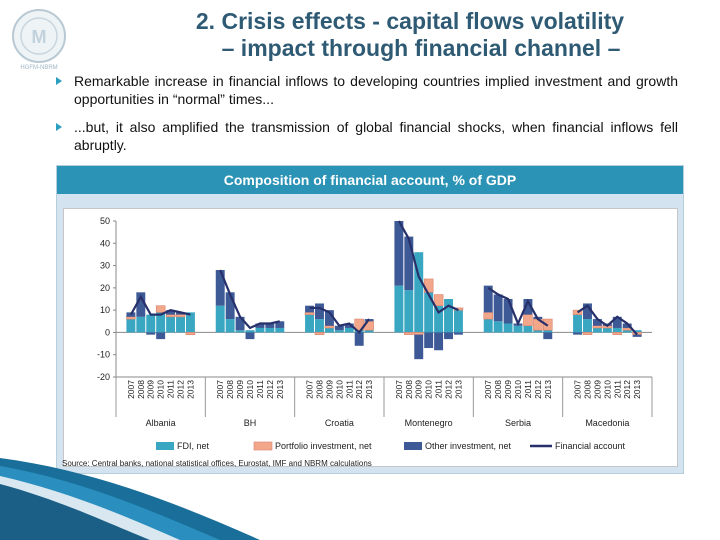  I want to click on svg-text: M, so click(39, 37).